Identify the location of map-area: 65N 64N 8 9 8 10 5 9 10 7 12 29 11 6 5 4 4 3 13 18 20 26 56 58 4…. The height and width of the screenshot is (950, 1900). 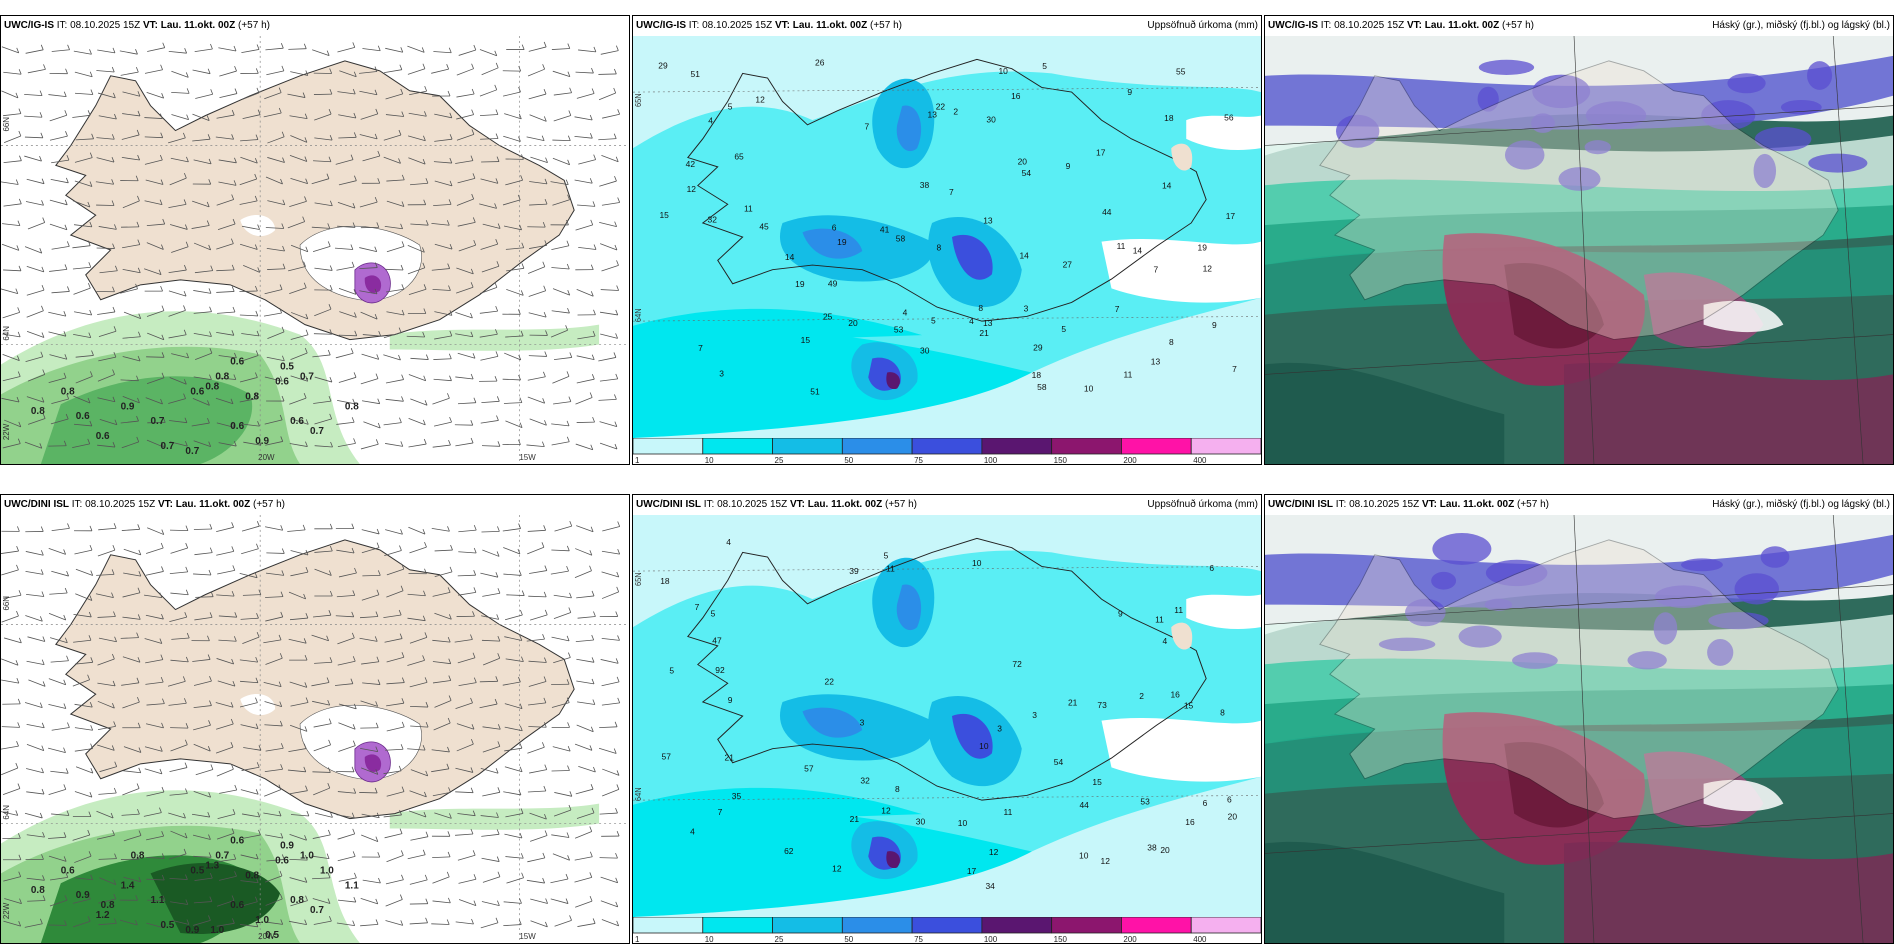
(947, 250).